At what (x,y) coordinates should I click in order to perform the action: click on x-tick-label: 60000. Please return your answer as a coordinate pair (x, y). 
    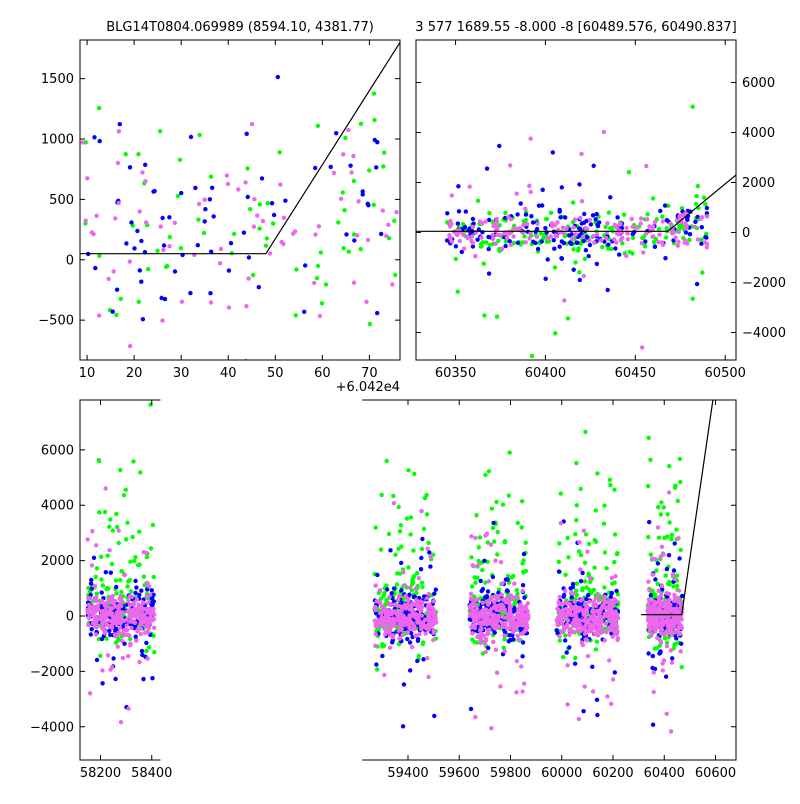
    Looking at the image, I should click on (561, 773).